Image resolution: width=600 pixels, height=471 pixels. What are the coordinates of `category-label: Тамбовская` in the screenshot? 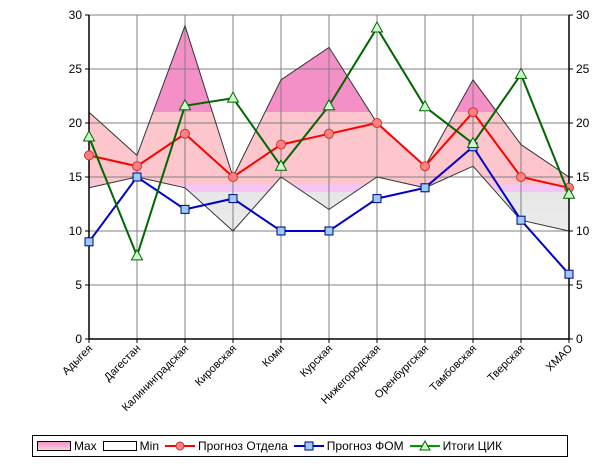 It's located at (453, 368).